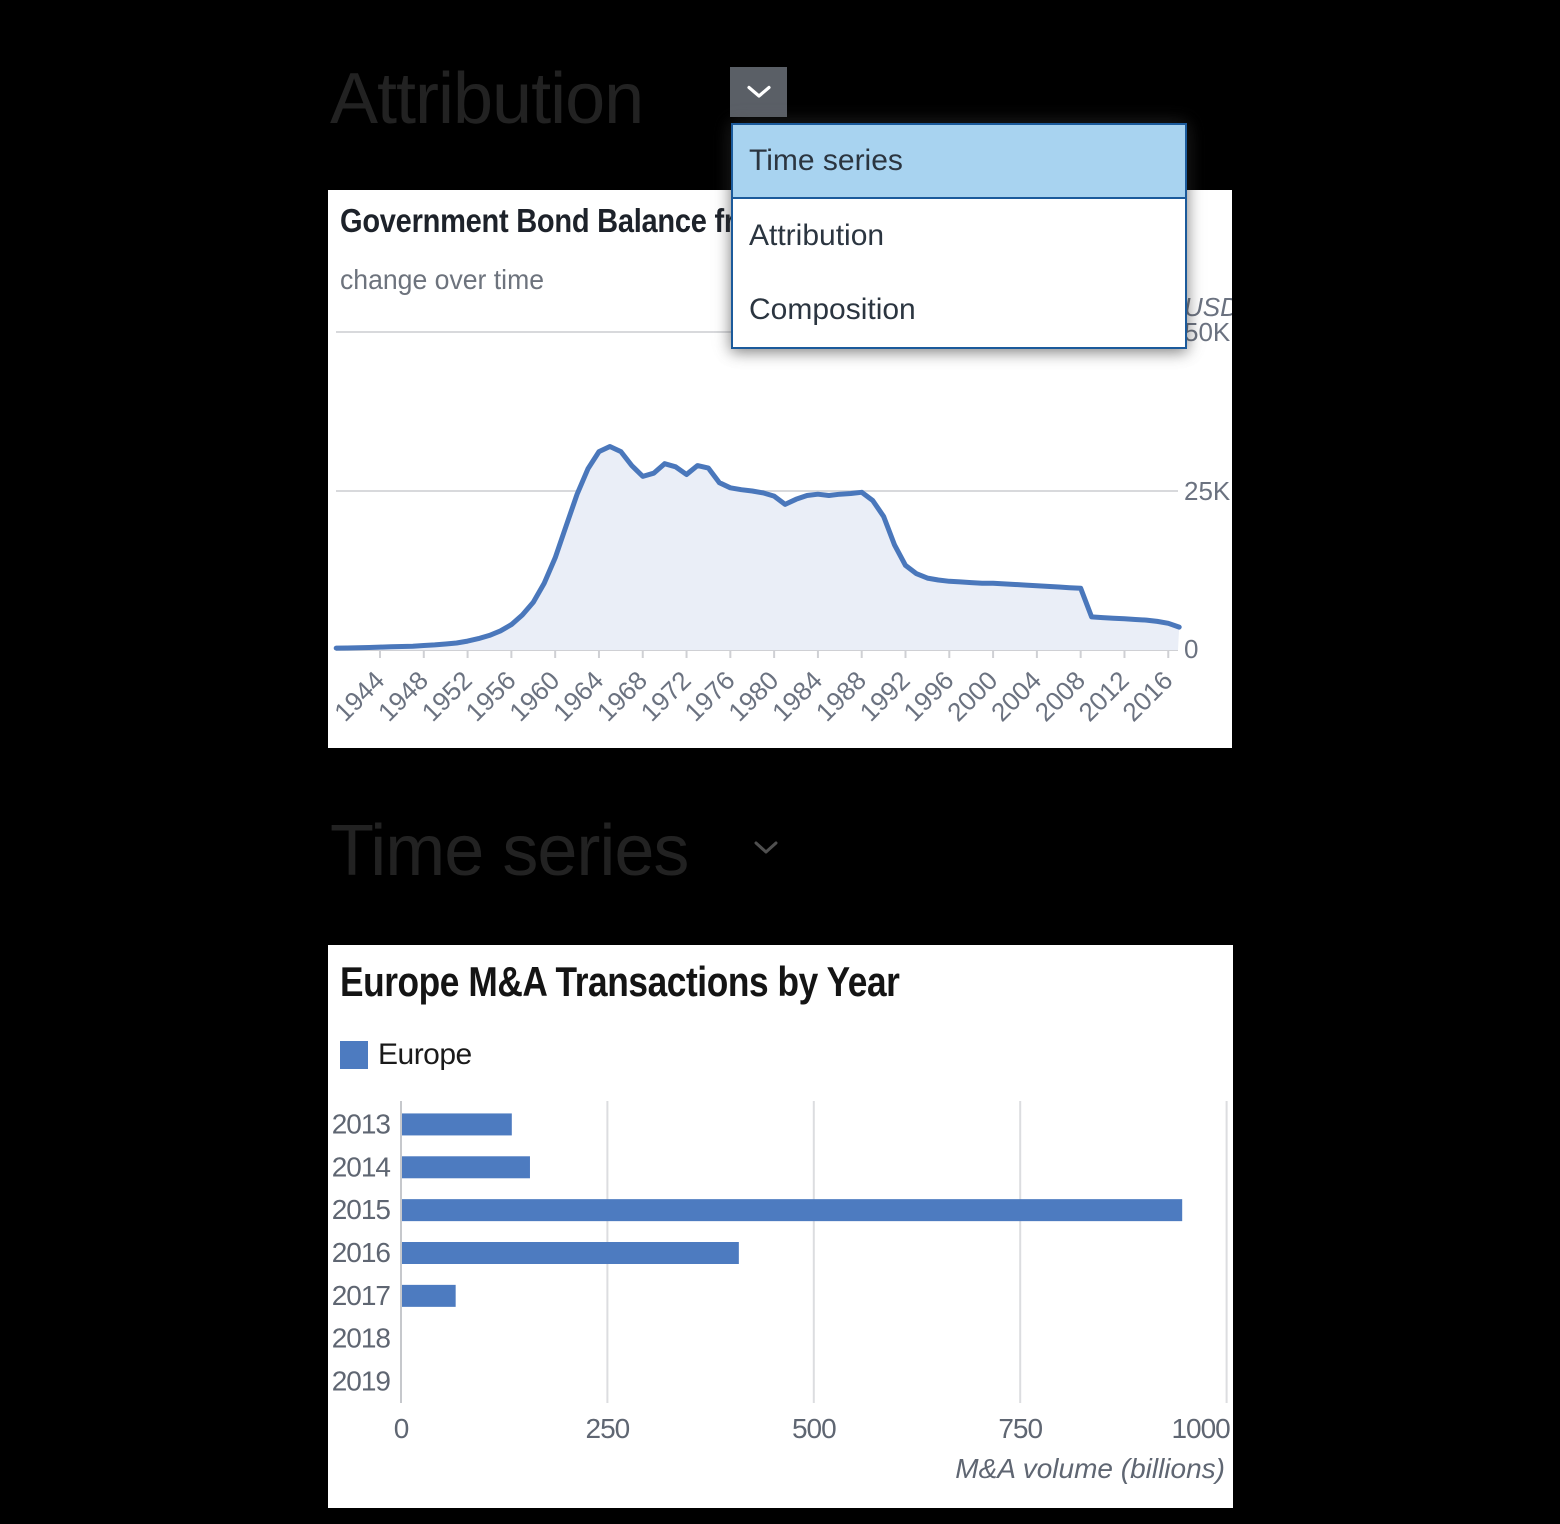  I want to click on svg-text: 1000, so click(1200, 1428).